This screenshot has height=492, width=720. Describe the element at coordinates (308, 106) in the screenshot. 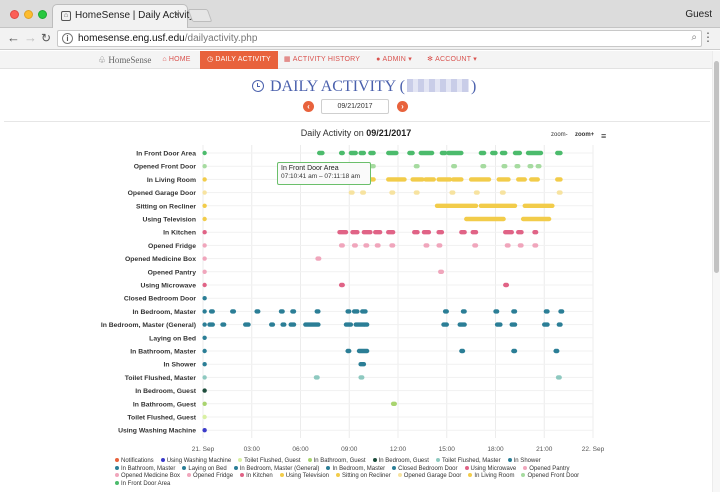

I see `previous-day-button: ‹` at that location.